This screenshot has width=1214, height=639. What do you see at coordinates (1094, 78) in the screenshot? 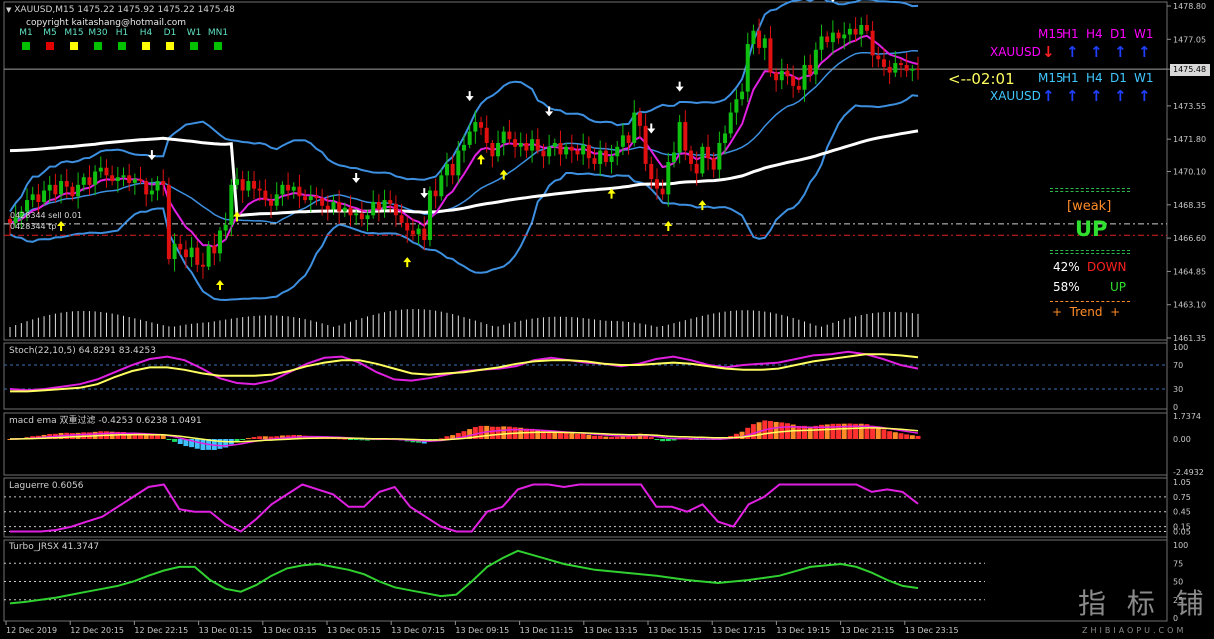
I see `trend-tf-h4: H4` at bounding box center [1094, 78].